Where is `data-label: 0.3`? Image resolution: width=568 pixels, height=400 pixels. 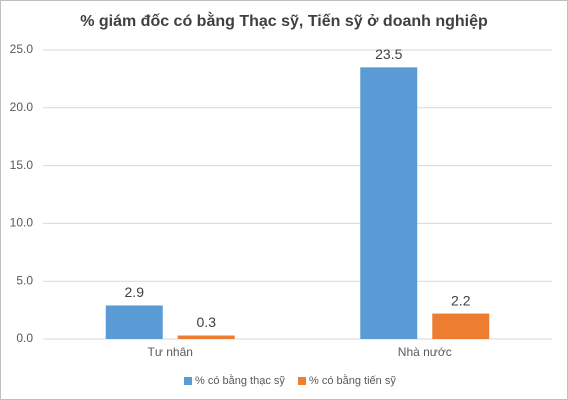
data-label: 0.3 is located at coordinates (207, 322).